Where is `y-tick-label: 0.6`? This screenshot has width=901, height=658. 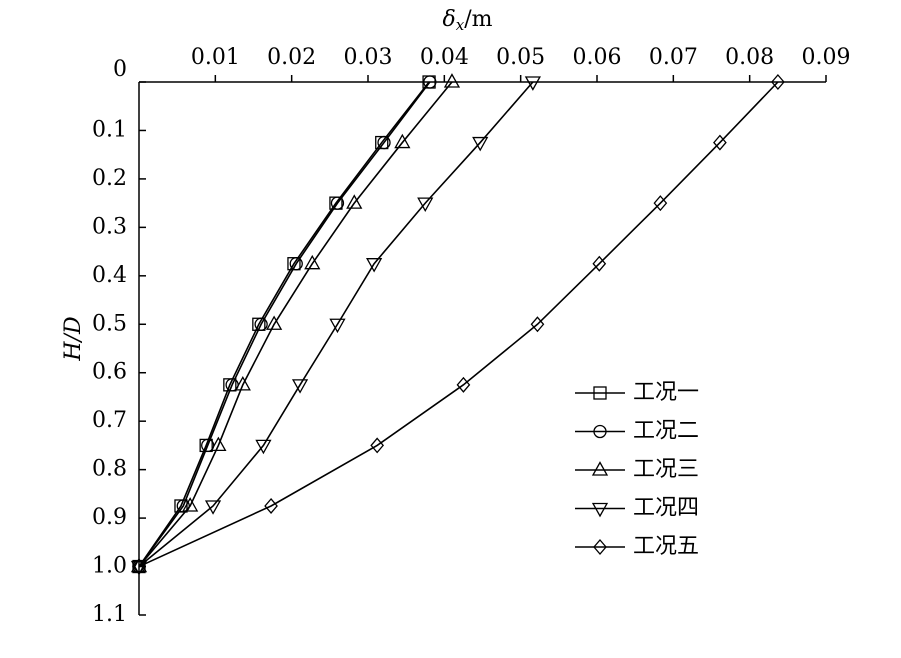
y-tick-label: 0.6 is located at coordinates (109, 372).